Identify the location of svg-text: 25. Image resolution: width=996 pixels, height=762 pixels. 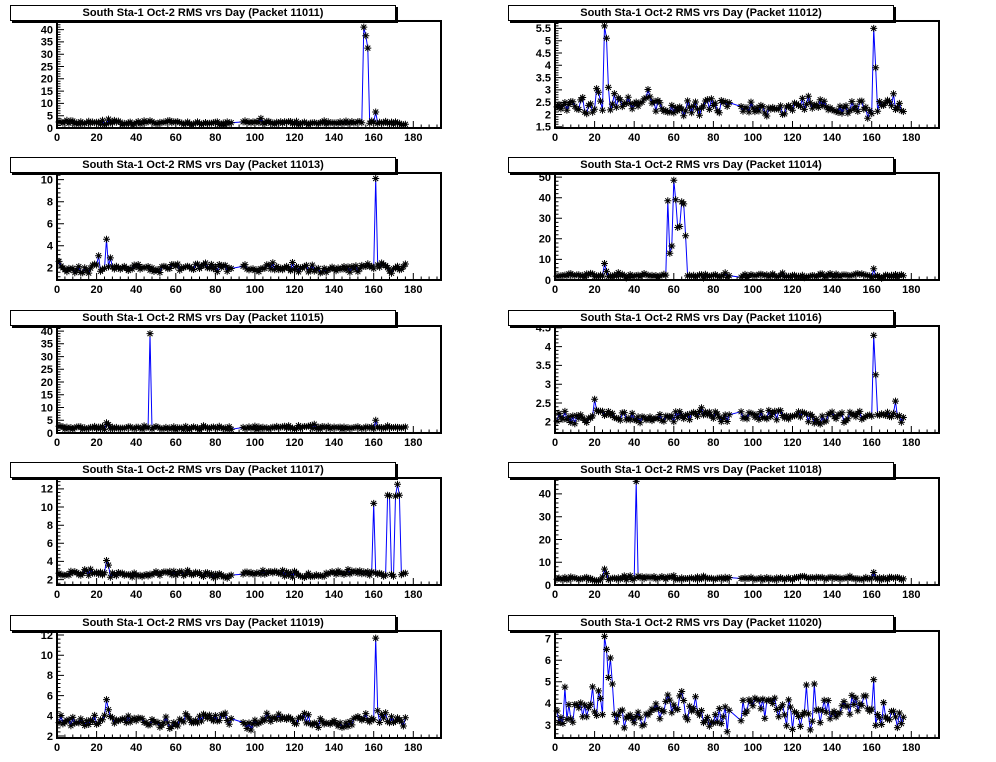
(47, 67).